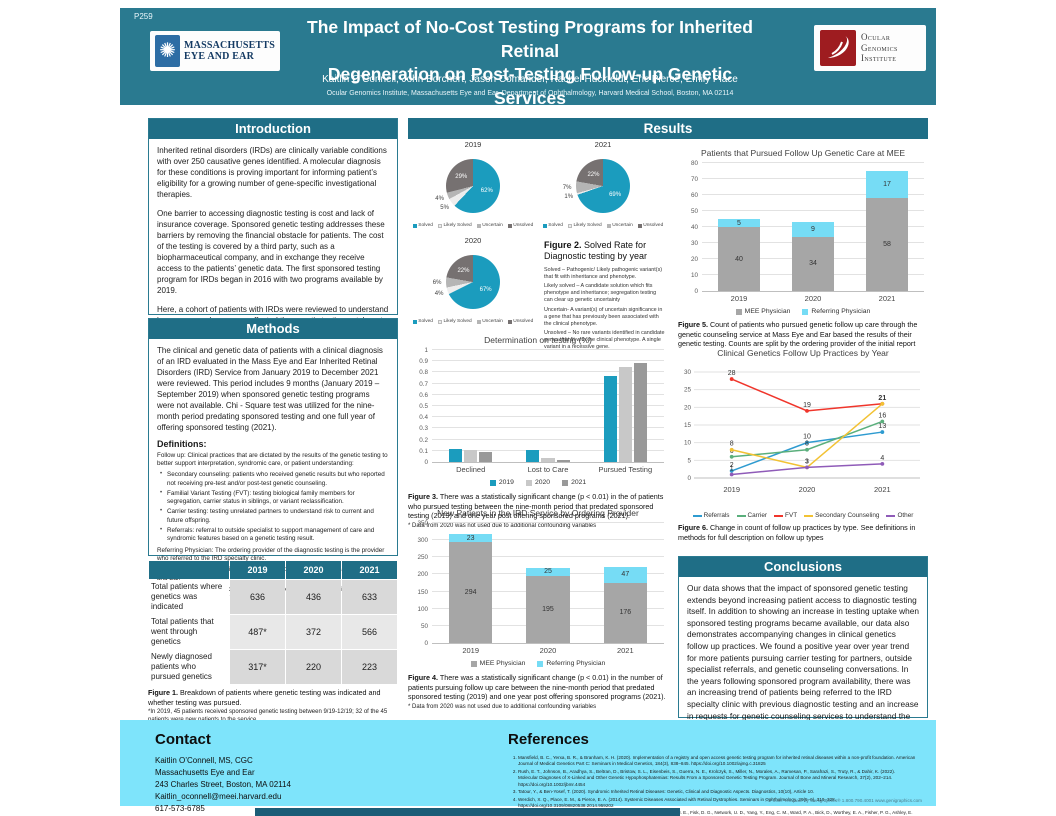 The width and height of the screenshot is (1056, 816). I want to click on pie-slice-label: 5%, so click(444, 208).